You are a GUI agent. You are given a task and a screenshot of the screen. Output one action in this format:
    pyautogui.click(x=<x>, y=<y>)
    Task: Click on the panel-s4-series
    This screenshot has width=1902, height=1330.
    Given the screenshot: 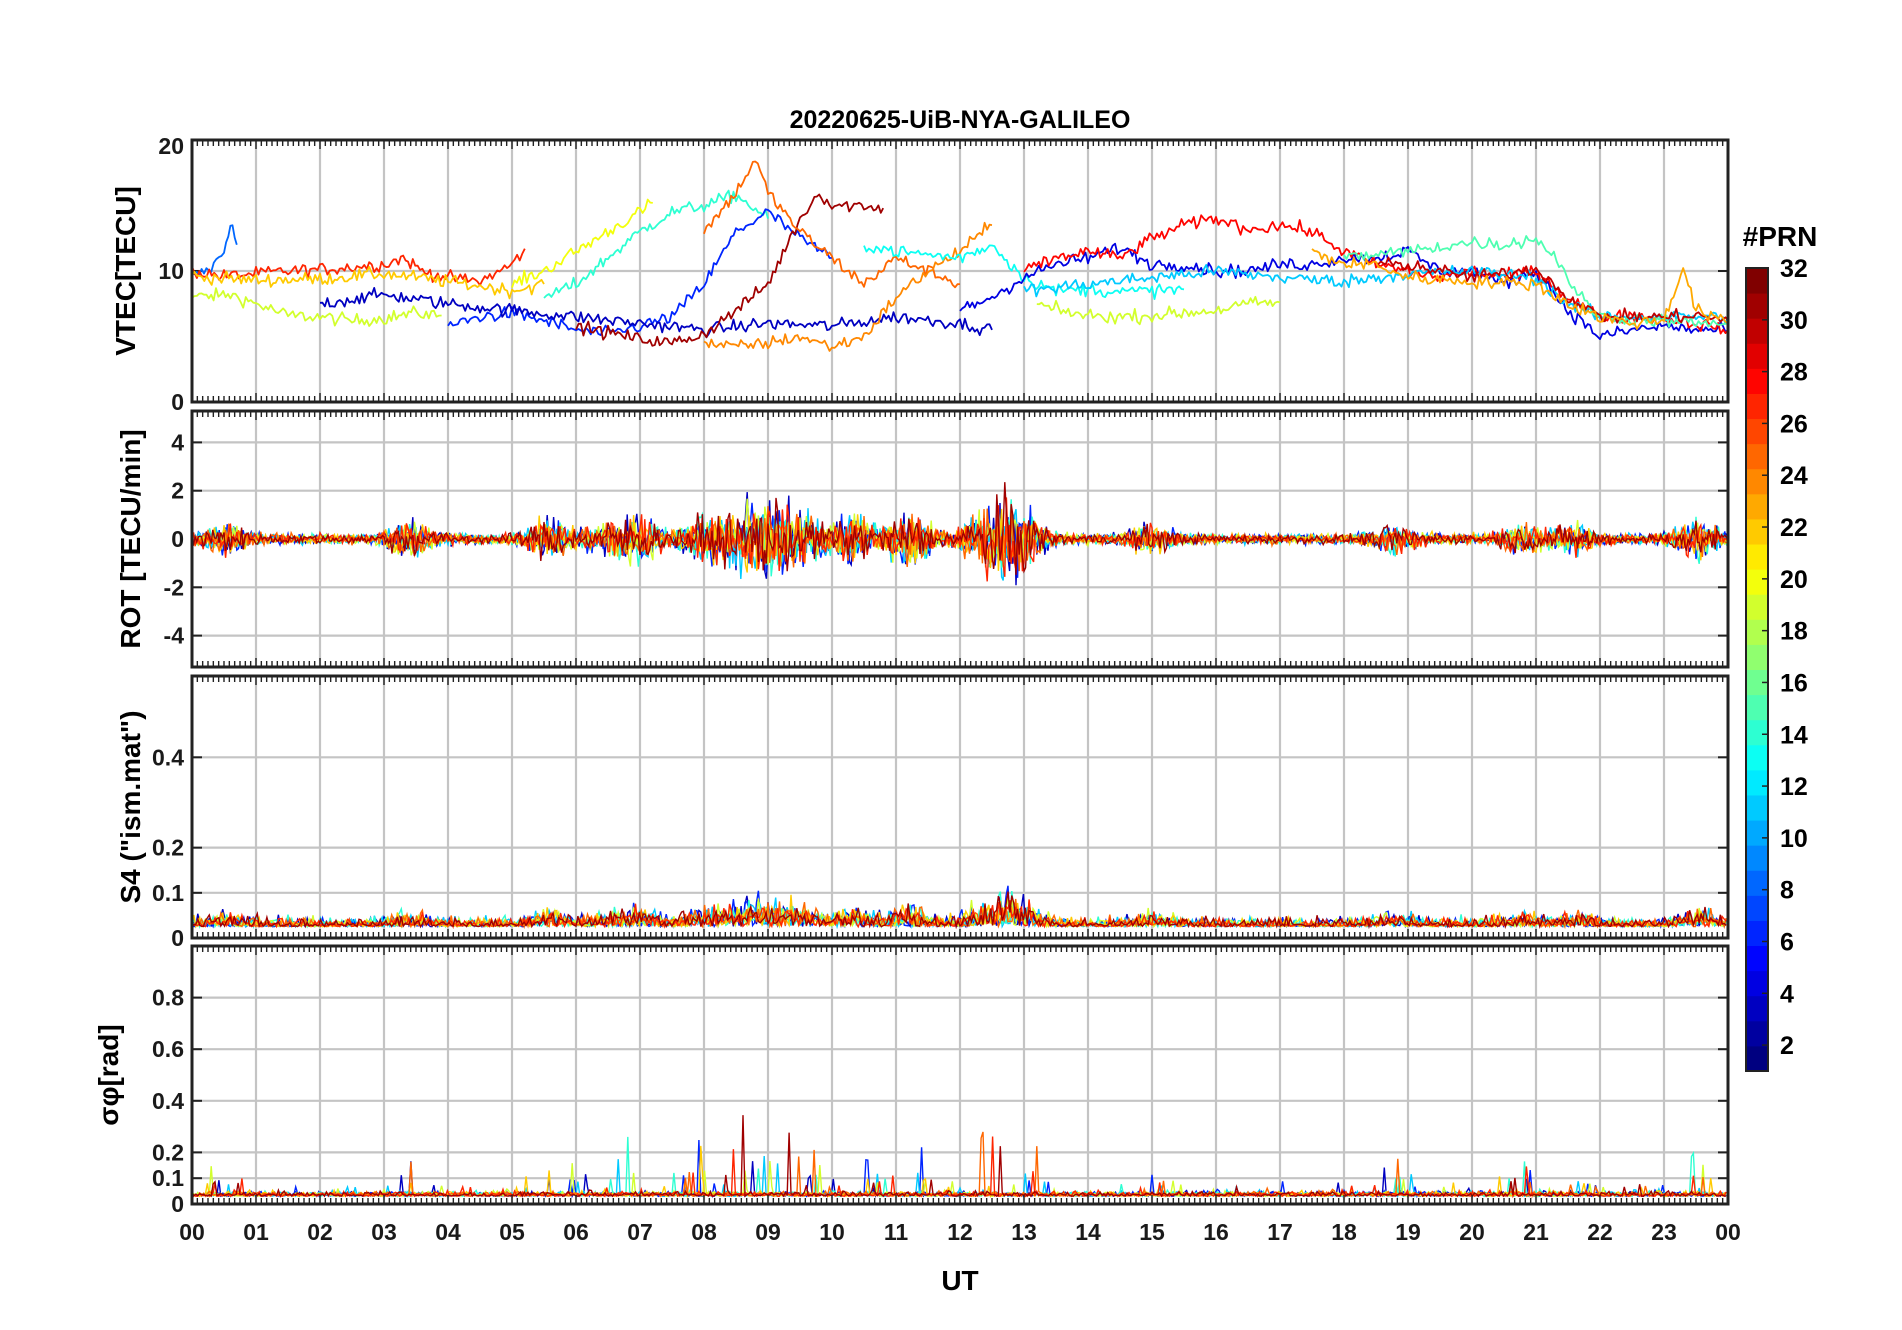 What is the action you would take?
    pyautogui.click(x=959, y=907)
    